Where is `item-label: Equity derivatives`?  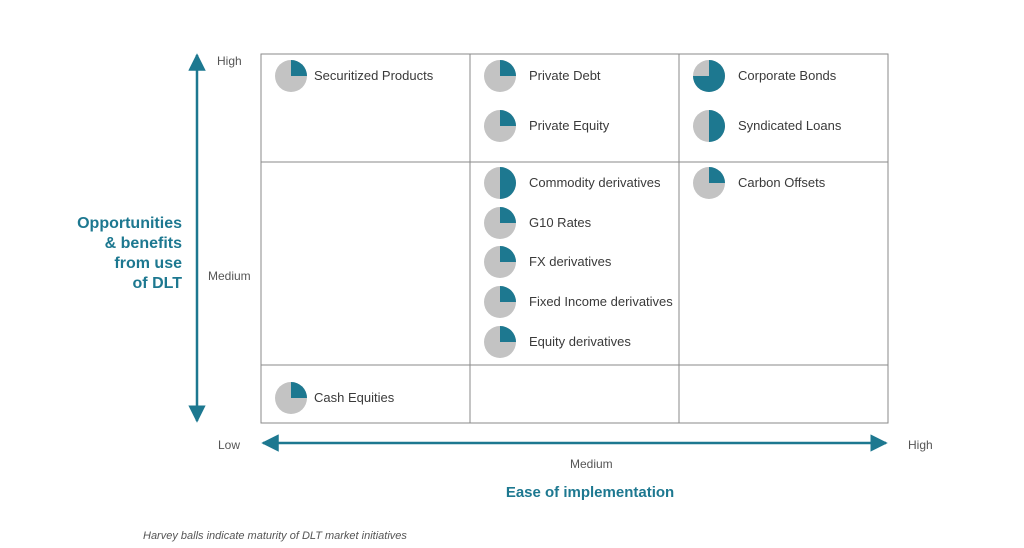
item-label: Equity derivatives is located at coordinates (580, 341).